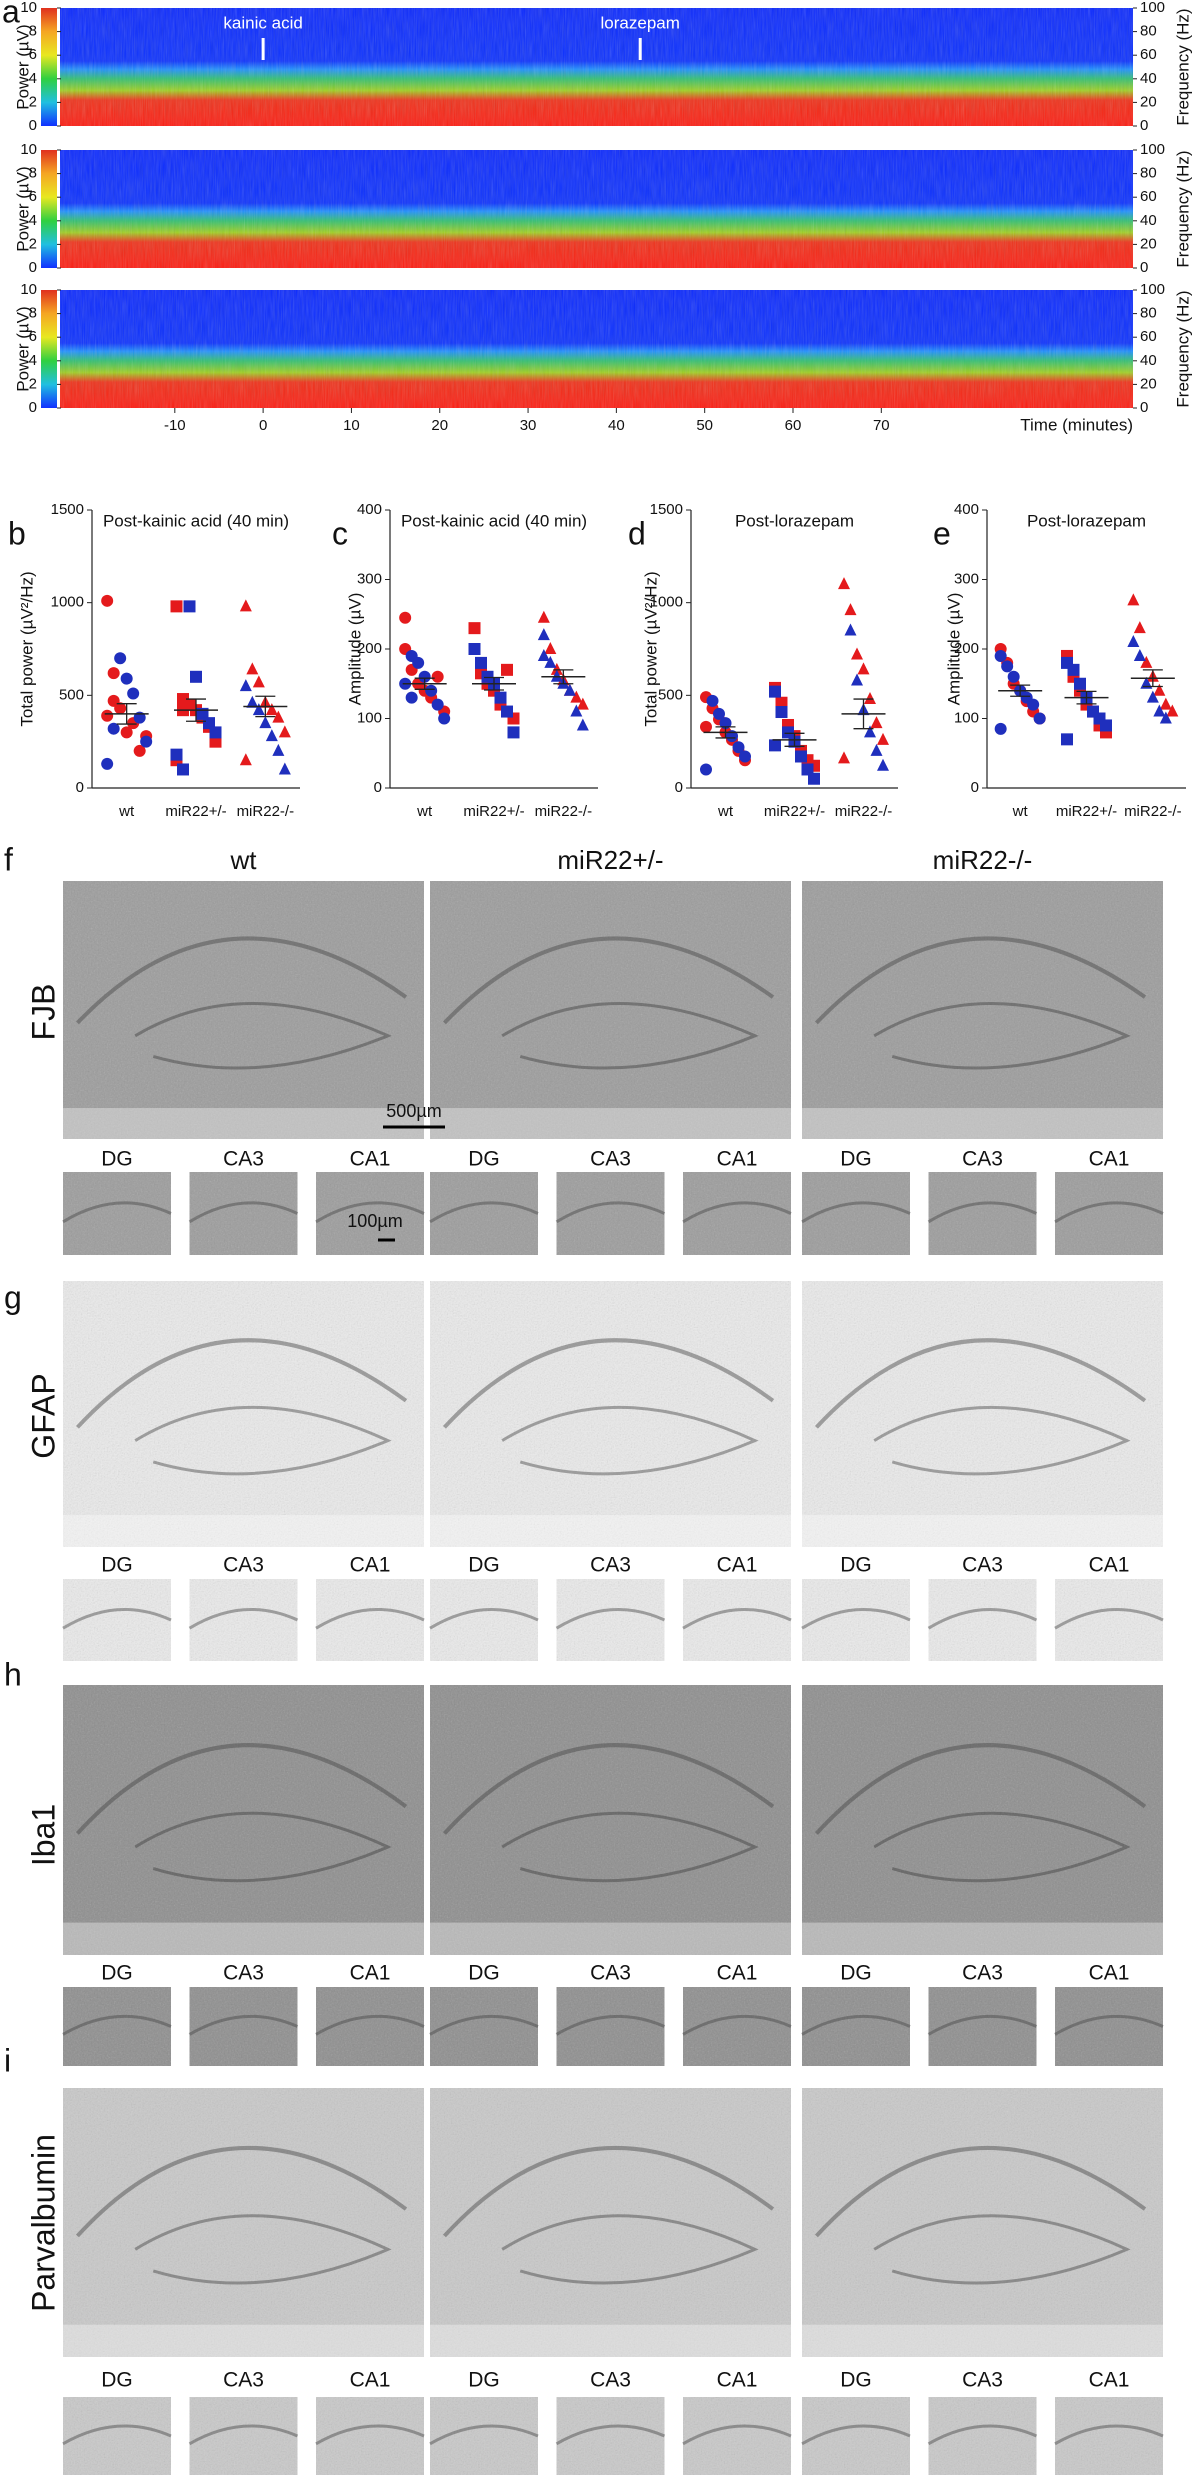  I want to click on x-tick-label: 0, so click(263, 425).